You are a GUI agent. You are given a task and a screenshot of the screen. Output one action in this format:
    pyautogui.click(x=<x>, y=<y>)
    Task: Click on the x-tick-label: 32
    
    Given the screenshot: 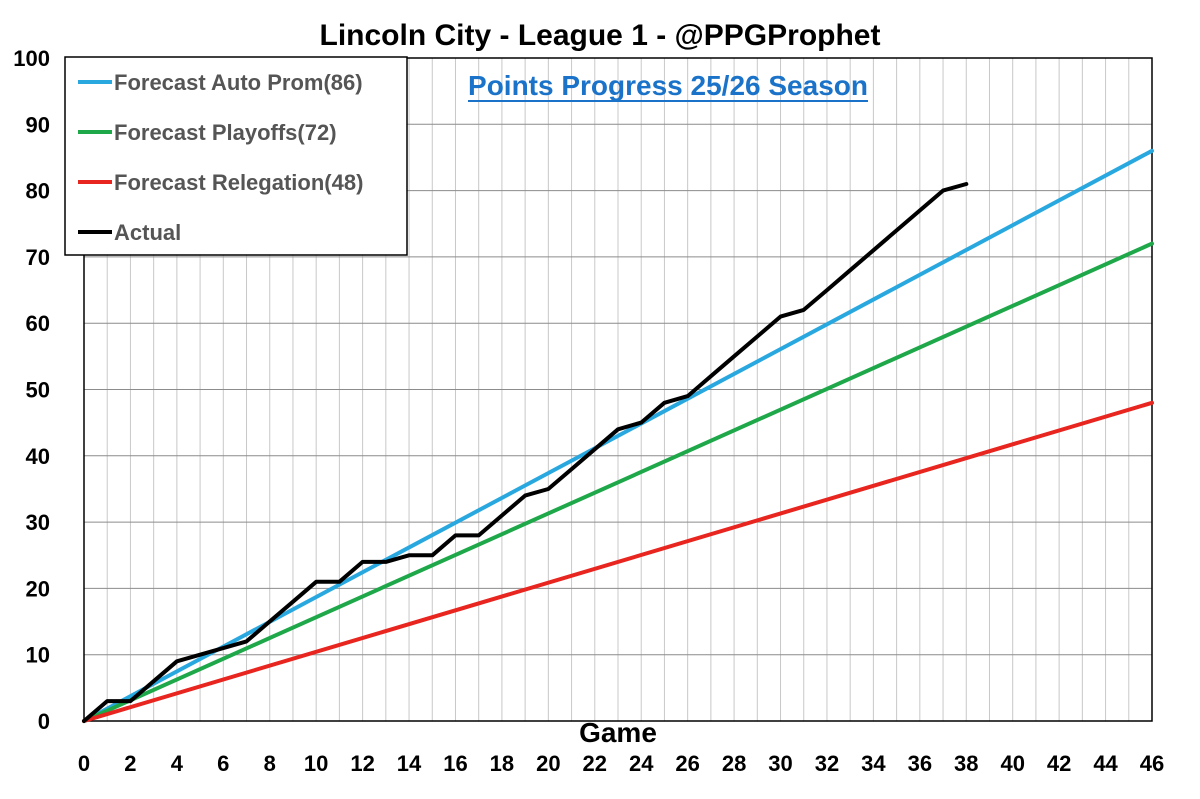 What is the action you would take?
    pyautogui.click(x=827, y=763)
    